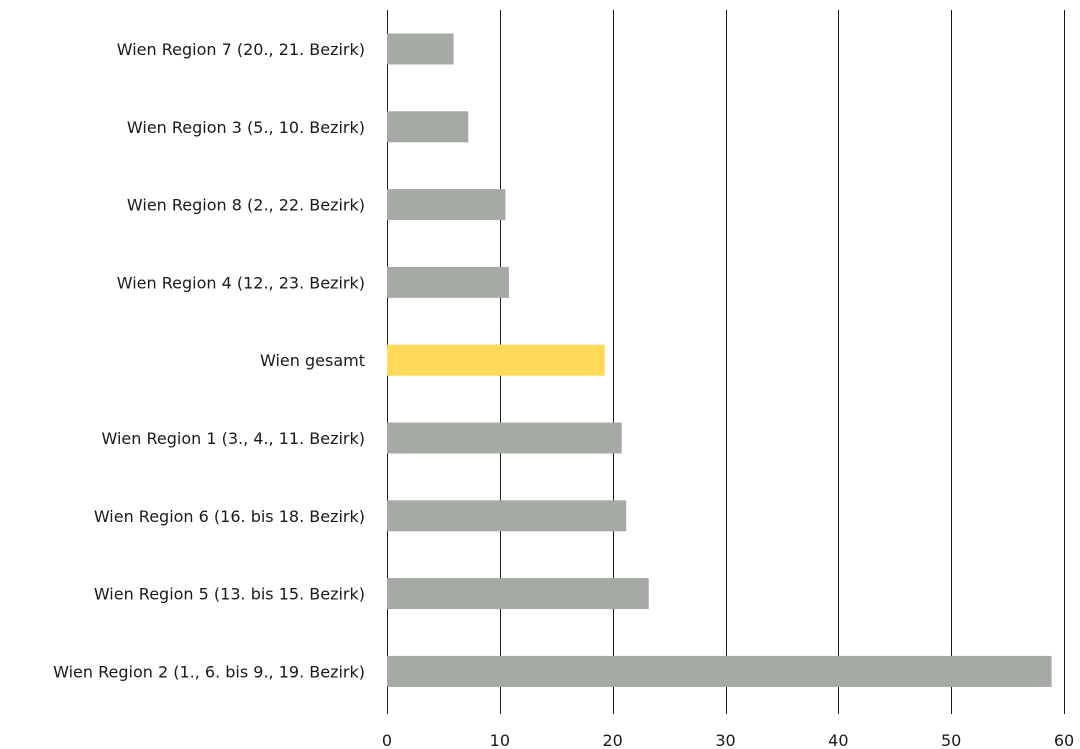 Image resolution: width=1080 pixels, height=749 pixels. I want to click on x-tick-label: 10, so click(500, 740).